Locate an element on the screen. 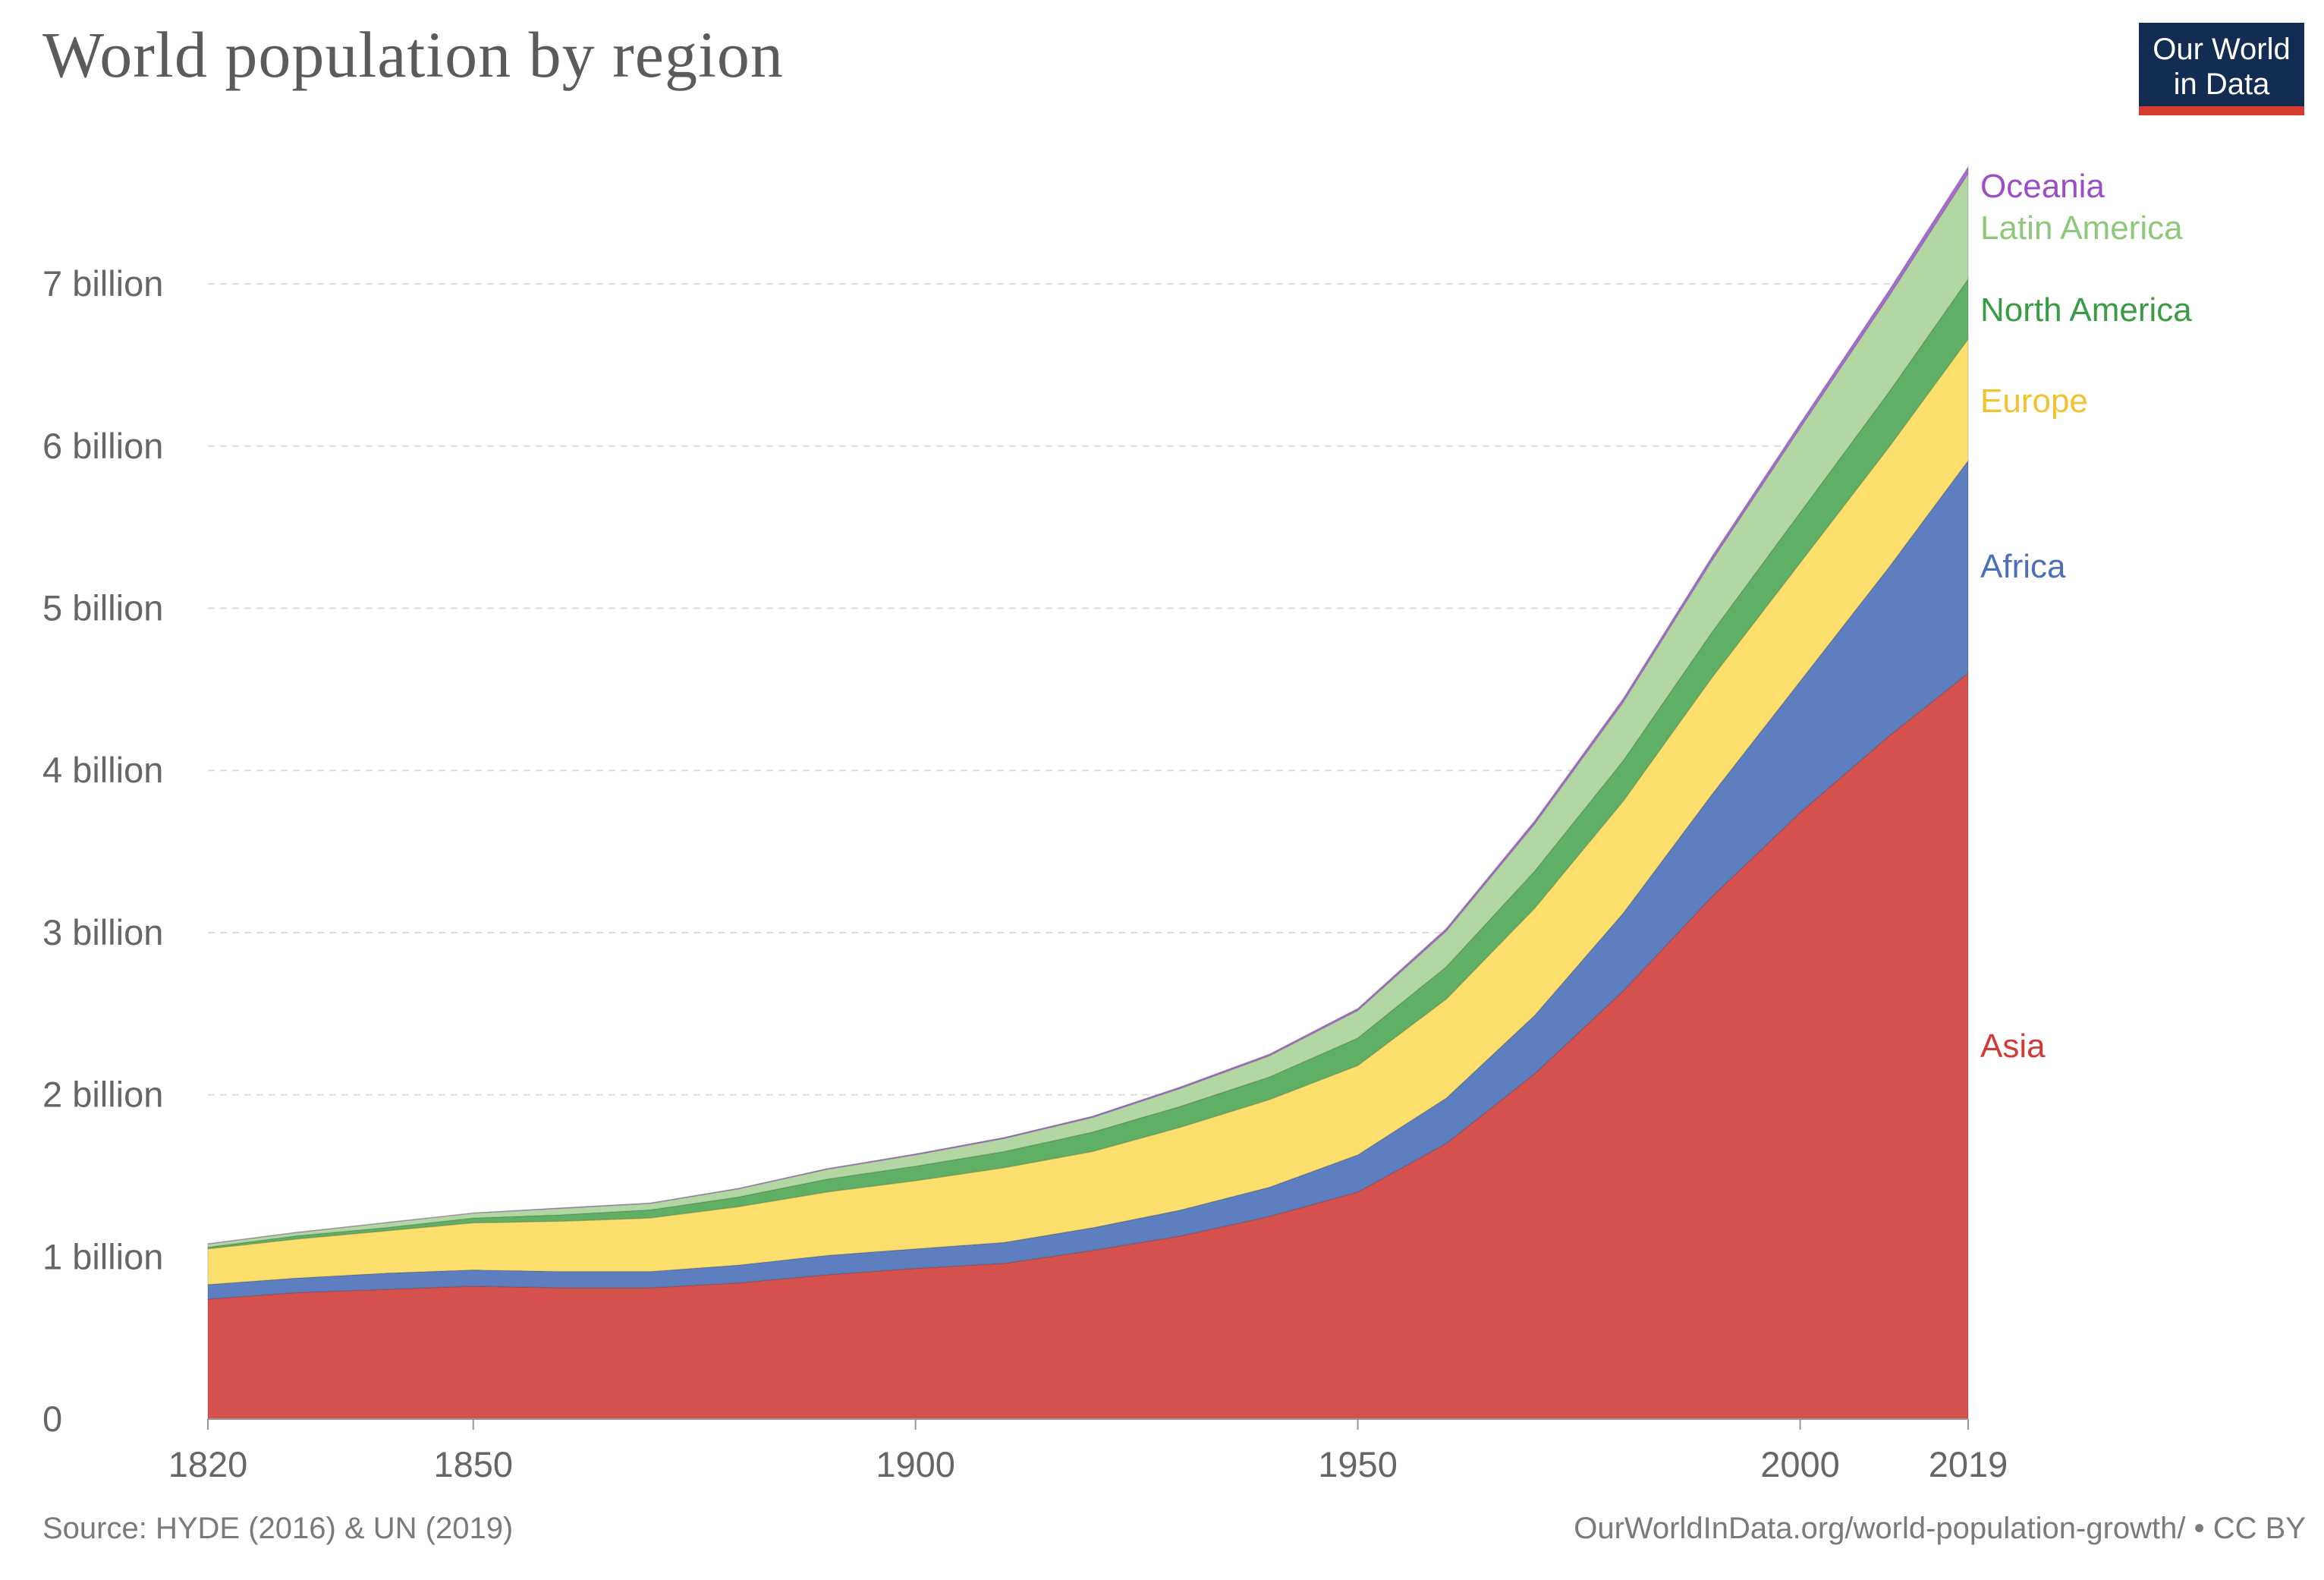 The image size is (2324, 1580). chart-title: World population by region is located at coordinates (413, 54).